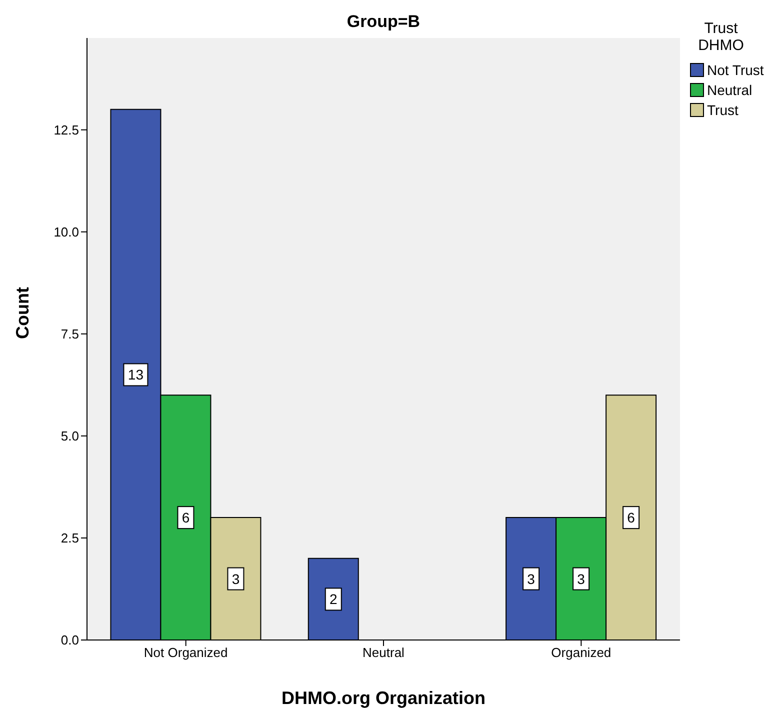  What do you see at coordinates (69, 640) in the screenshot?
I see `y-tick-label: 0.0` at bounding box center [69, 640].